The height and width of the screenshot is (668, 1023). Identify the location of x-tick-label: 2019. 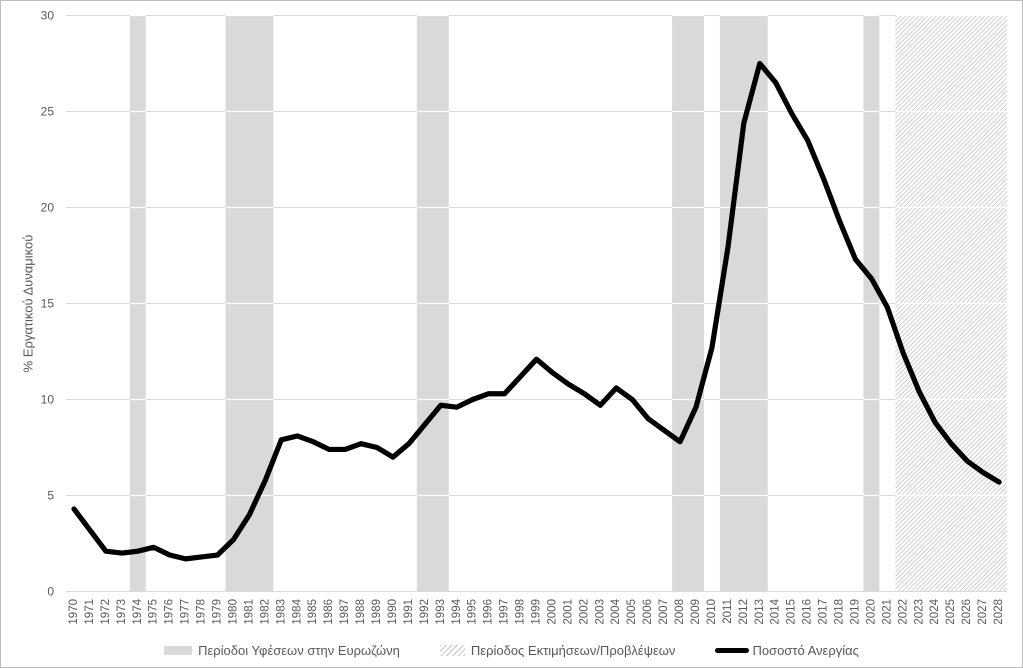
(855, 612).